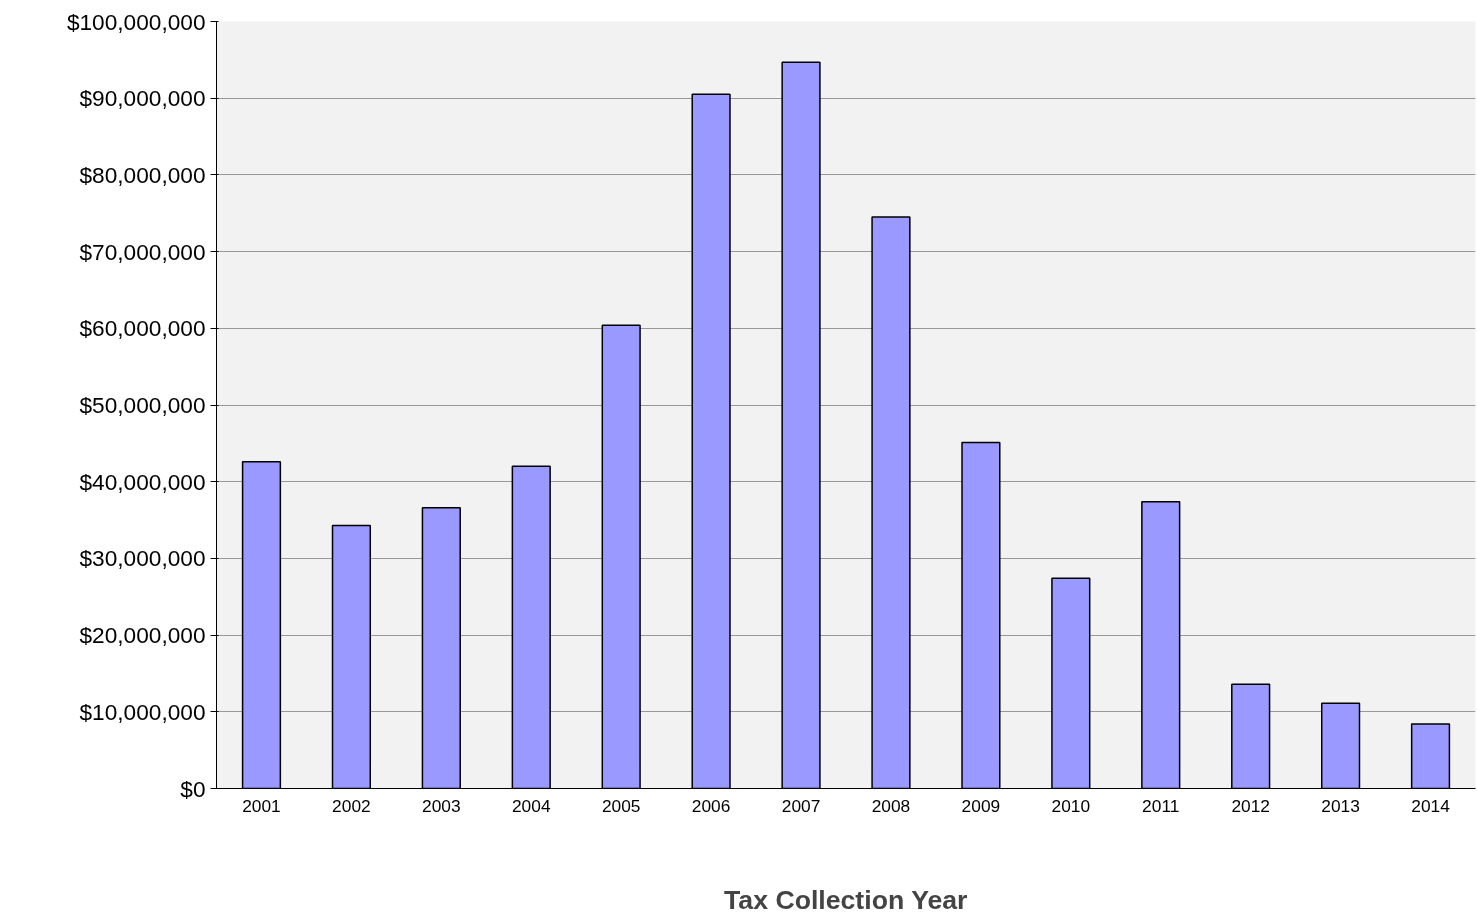 This screenshot has height=917, width=1477. Describe the element at coordinates (142, 558) in the screenshot. I see `y-tick-label: $30,000,000` at that location.